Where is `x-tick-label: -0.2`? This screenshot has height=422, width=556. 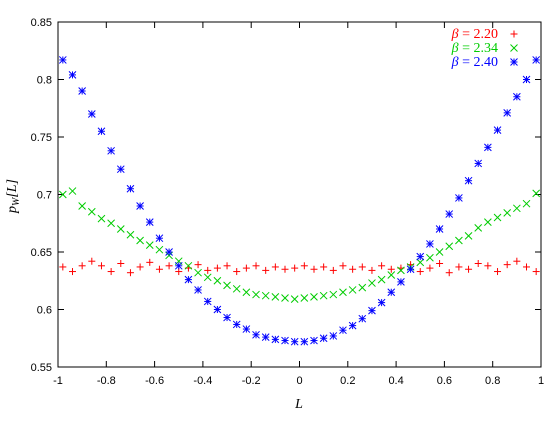 x-tick-label: -0.2 is located at coordinates (251, 381).